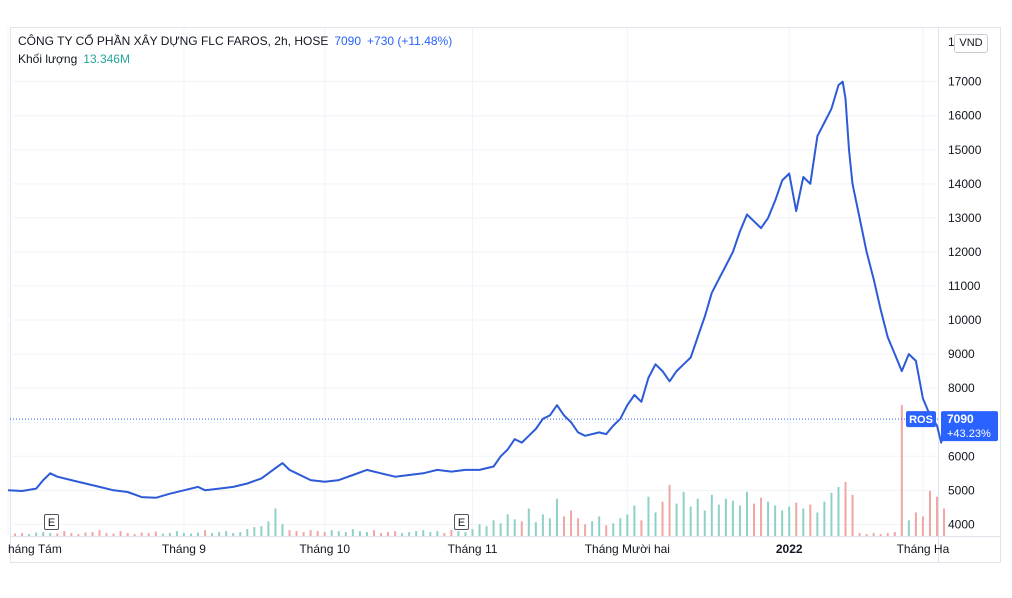 The height and width of the screenshot is (598, 1012). I want to click on currency-button: VND, so click(971, 43).